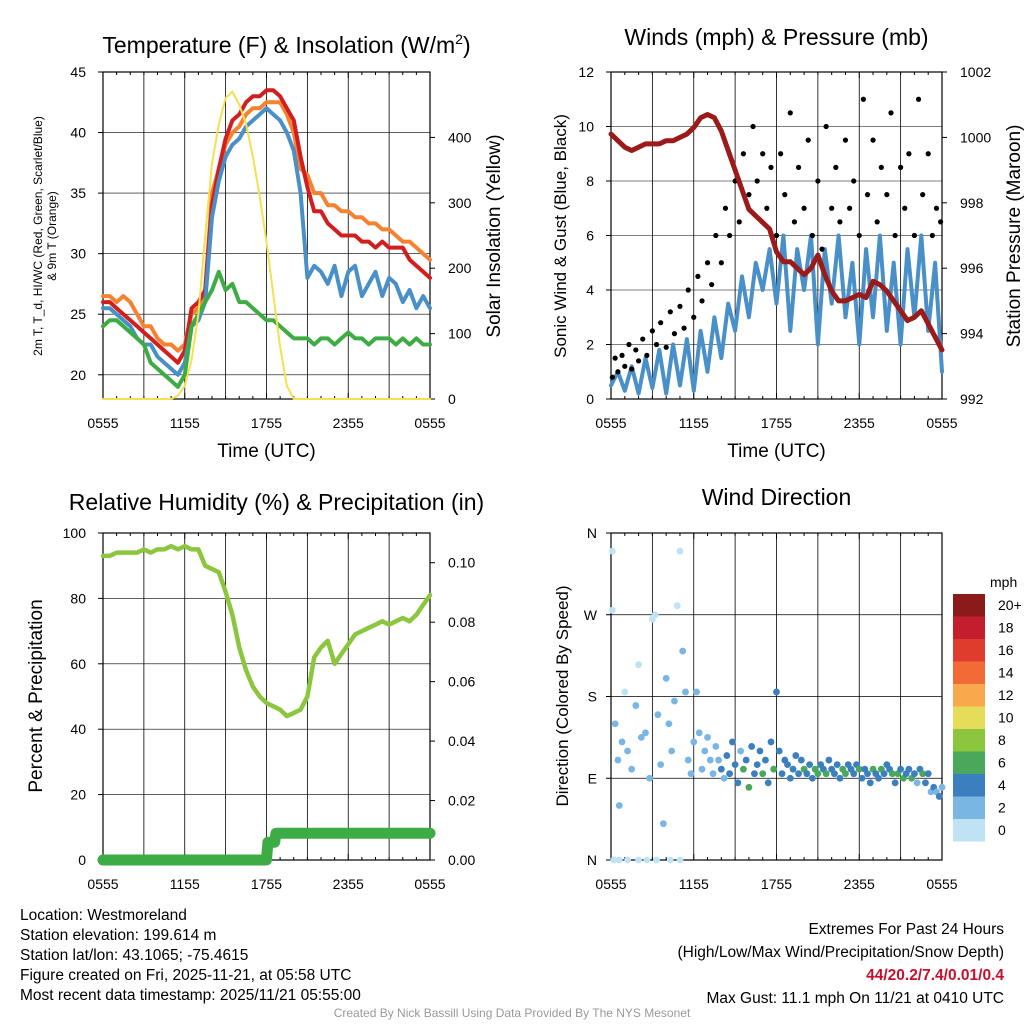 Image resolution: width=1024 pixels, height=1024 pixels. I want to click on location-text: Location: Westmoreland, so click(103, 915).